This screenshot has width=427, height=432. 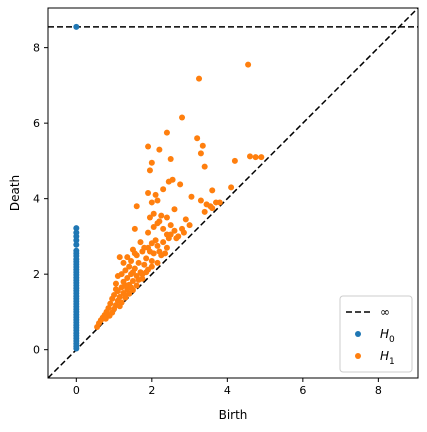 I want to click on x-tick-label: 6, so click(x=302, y=390).